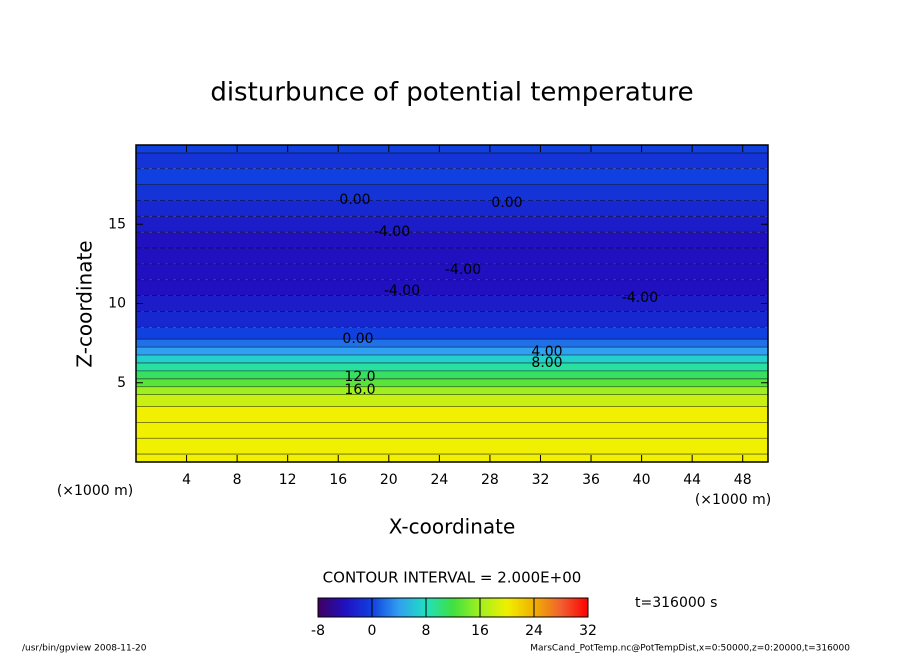 This screenshot has width=904, height=658. What do you see at coordinates (359, 390) in the screenshot?
I see `contour-label: 16.0` at bounding box center [359, 390].